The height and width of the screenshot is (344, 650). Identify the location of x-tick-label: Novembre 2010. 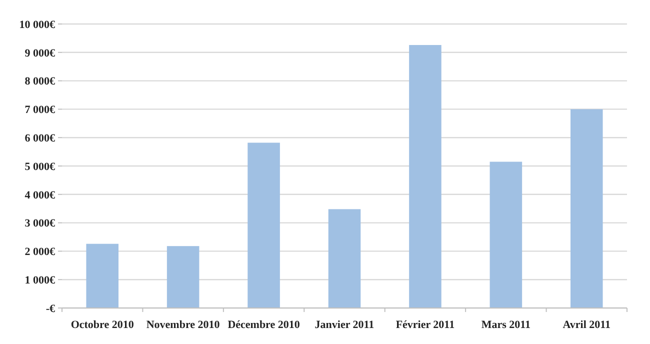
(183, 325).